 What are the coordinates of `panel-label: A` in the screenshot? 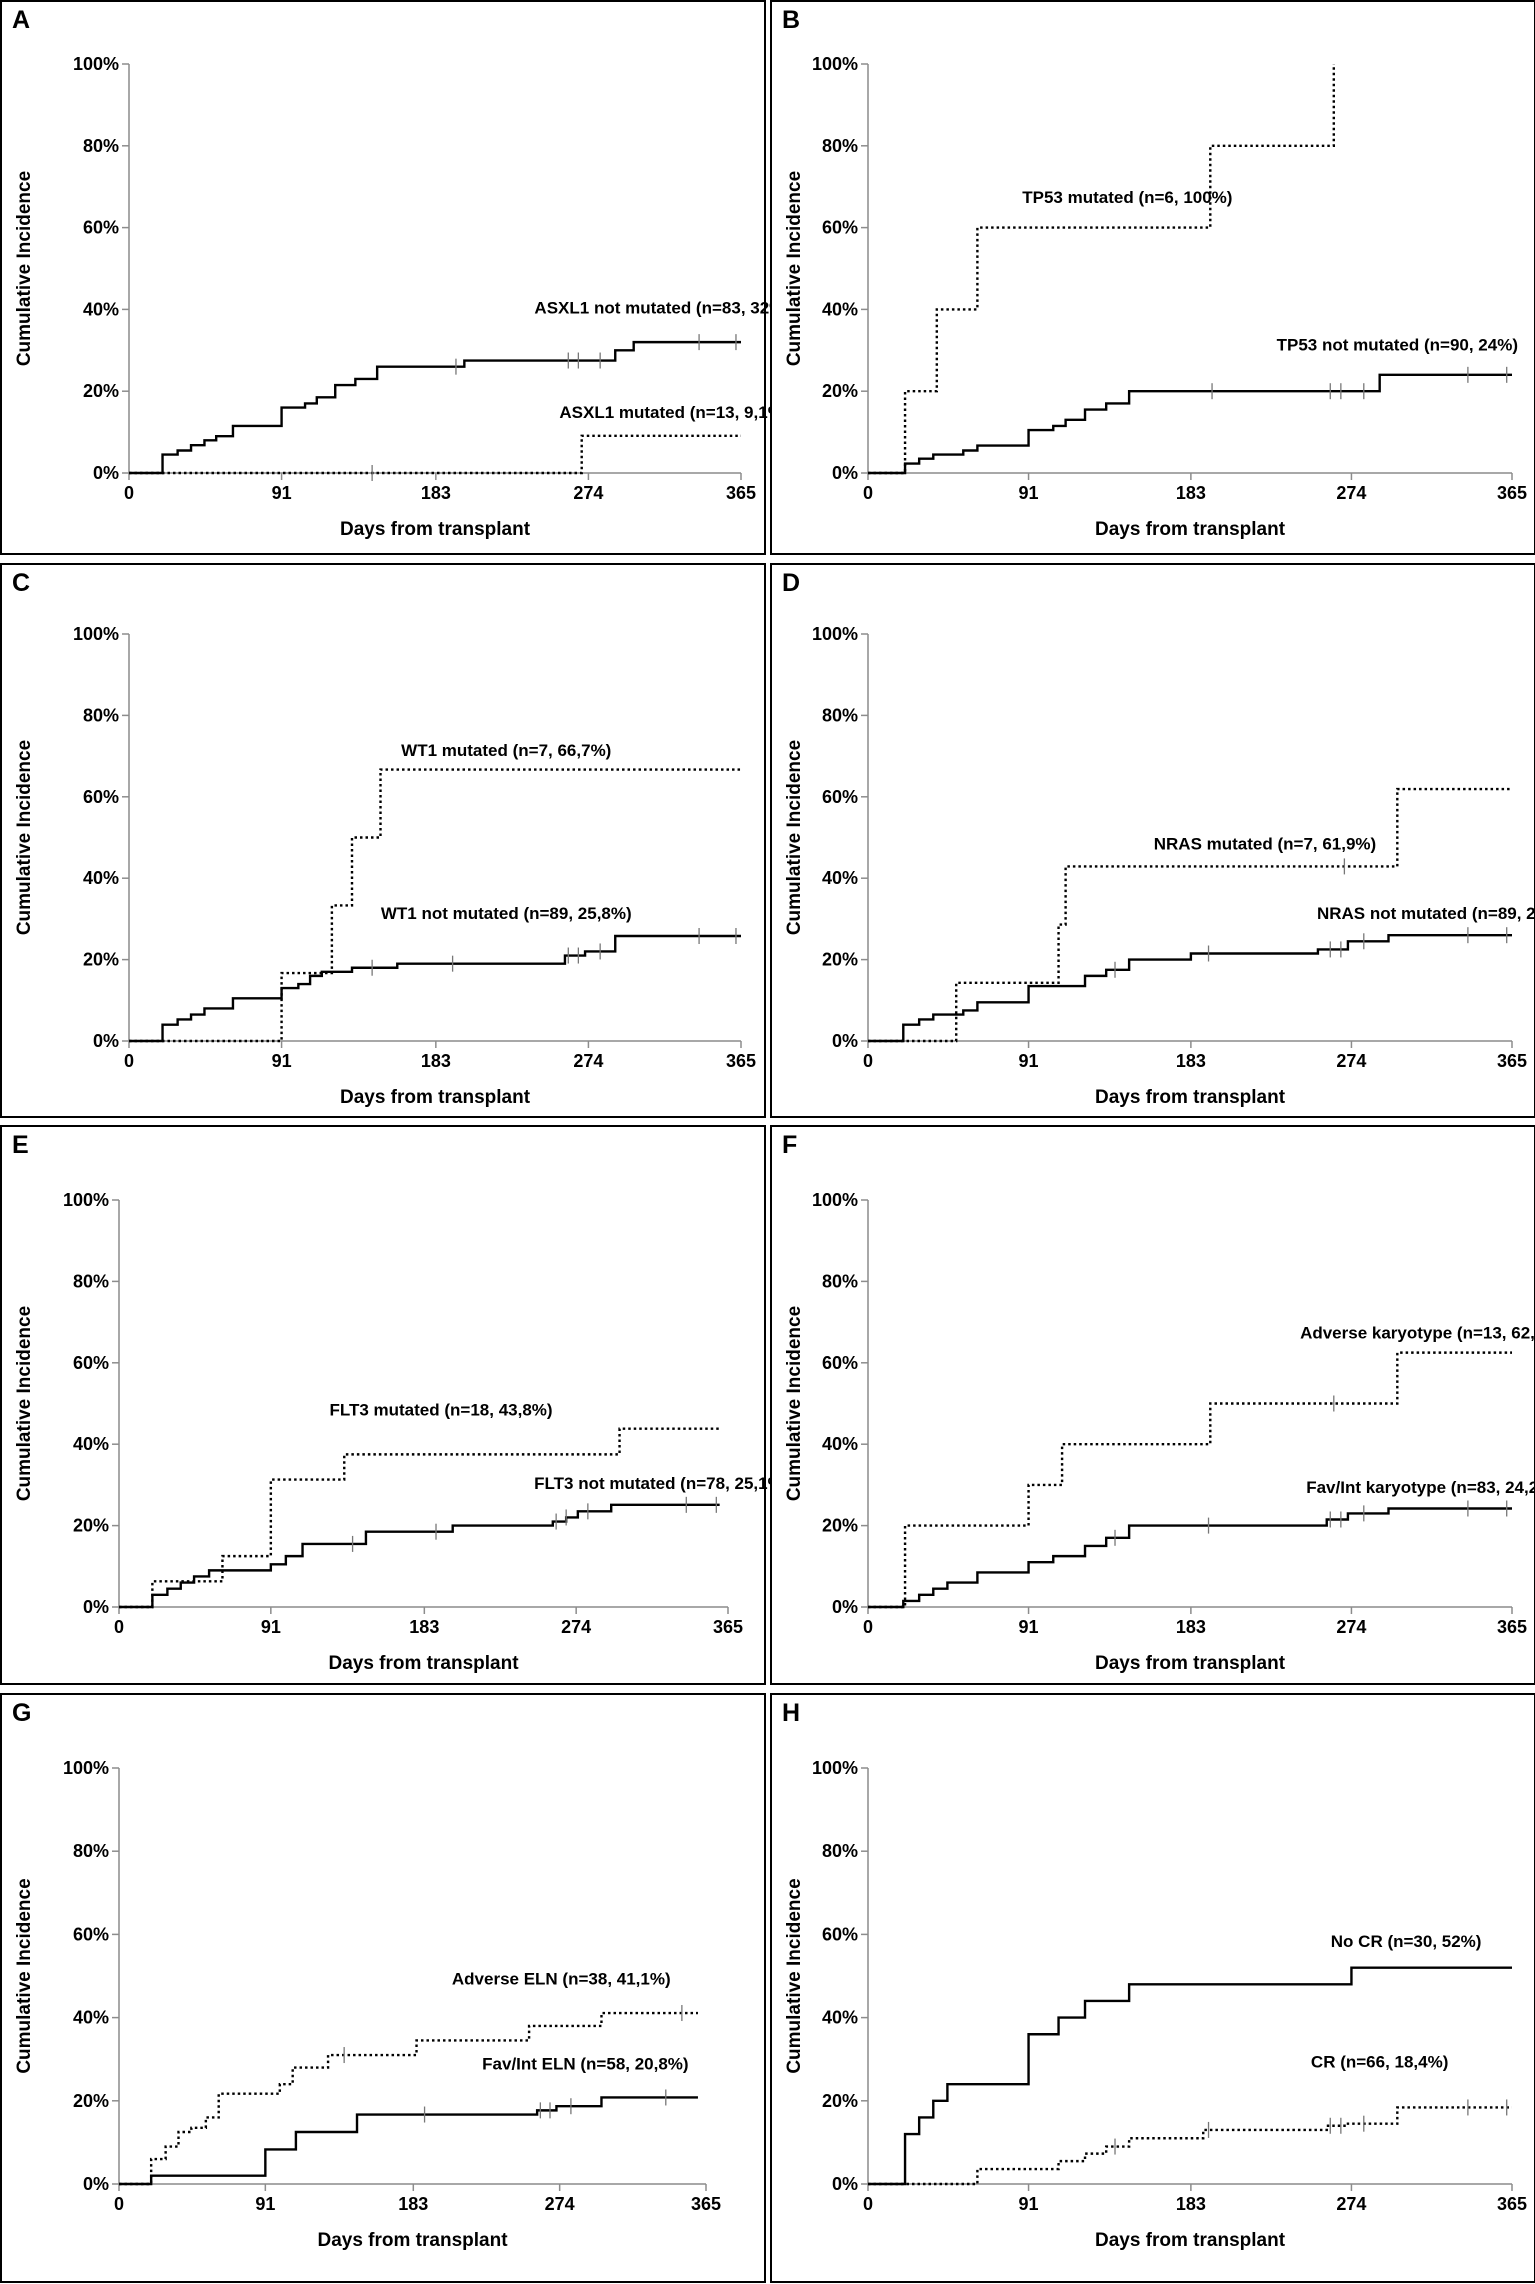 It's located at (21, 20).